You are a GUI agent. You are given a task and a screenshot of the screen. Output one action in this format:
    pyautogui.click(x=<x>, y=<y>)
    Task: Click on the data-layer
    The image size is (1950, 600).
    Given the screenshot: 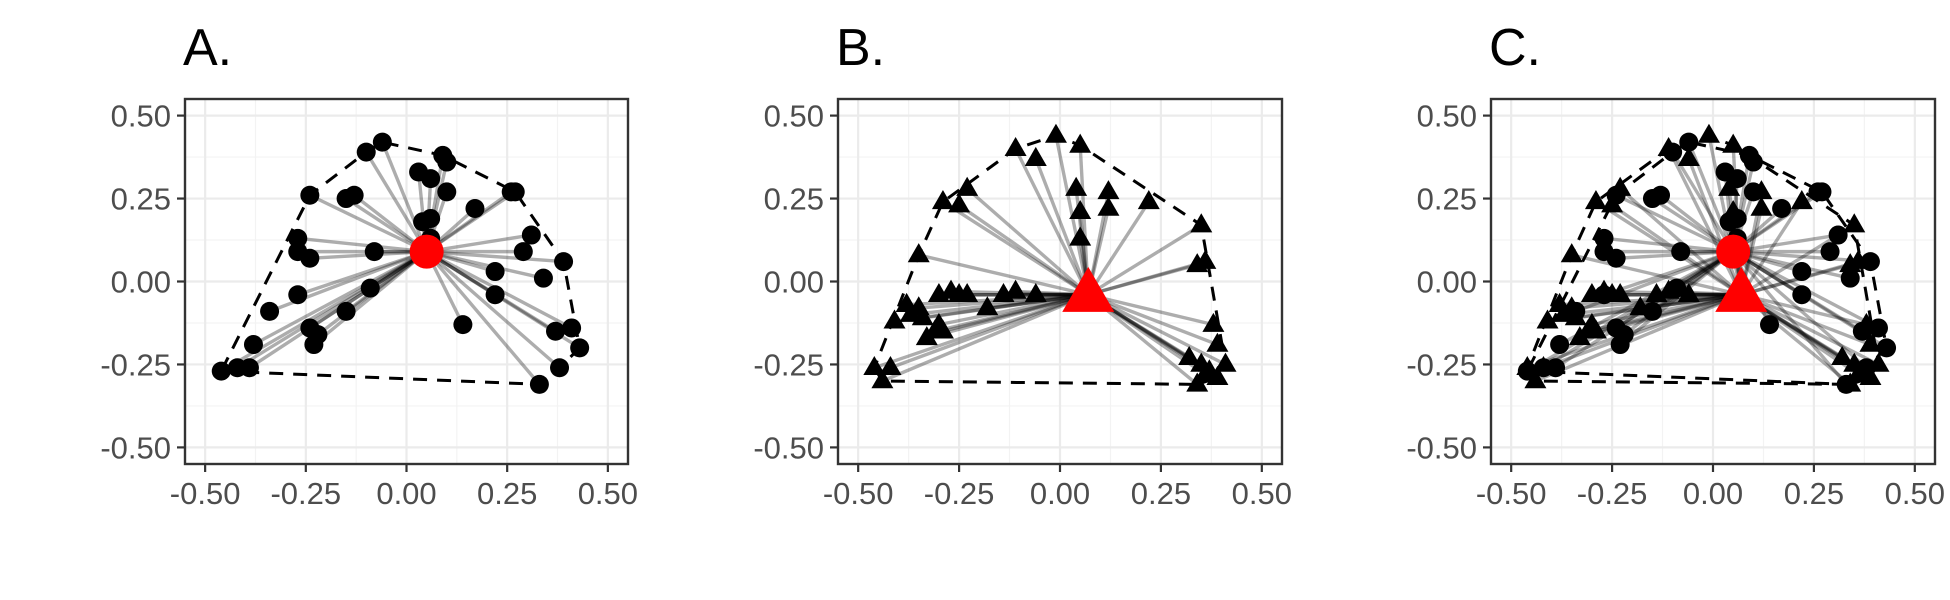 What is the action you would take?
    pyautogui.click(x=1706, y=258)
    